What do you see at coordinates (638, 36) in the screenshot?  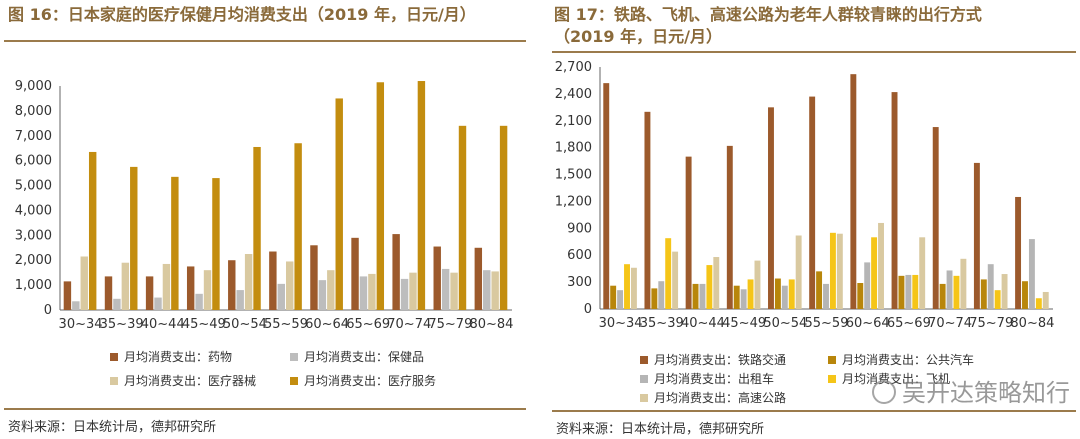 I see `chart-title-line-2: （2019 年，日元/月）` at bounding box center [638, 36].